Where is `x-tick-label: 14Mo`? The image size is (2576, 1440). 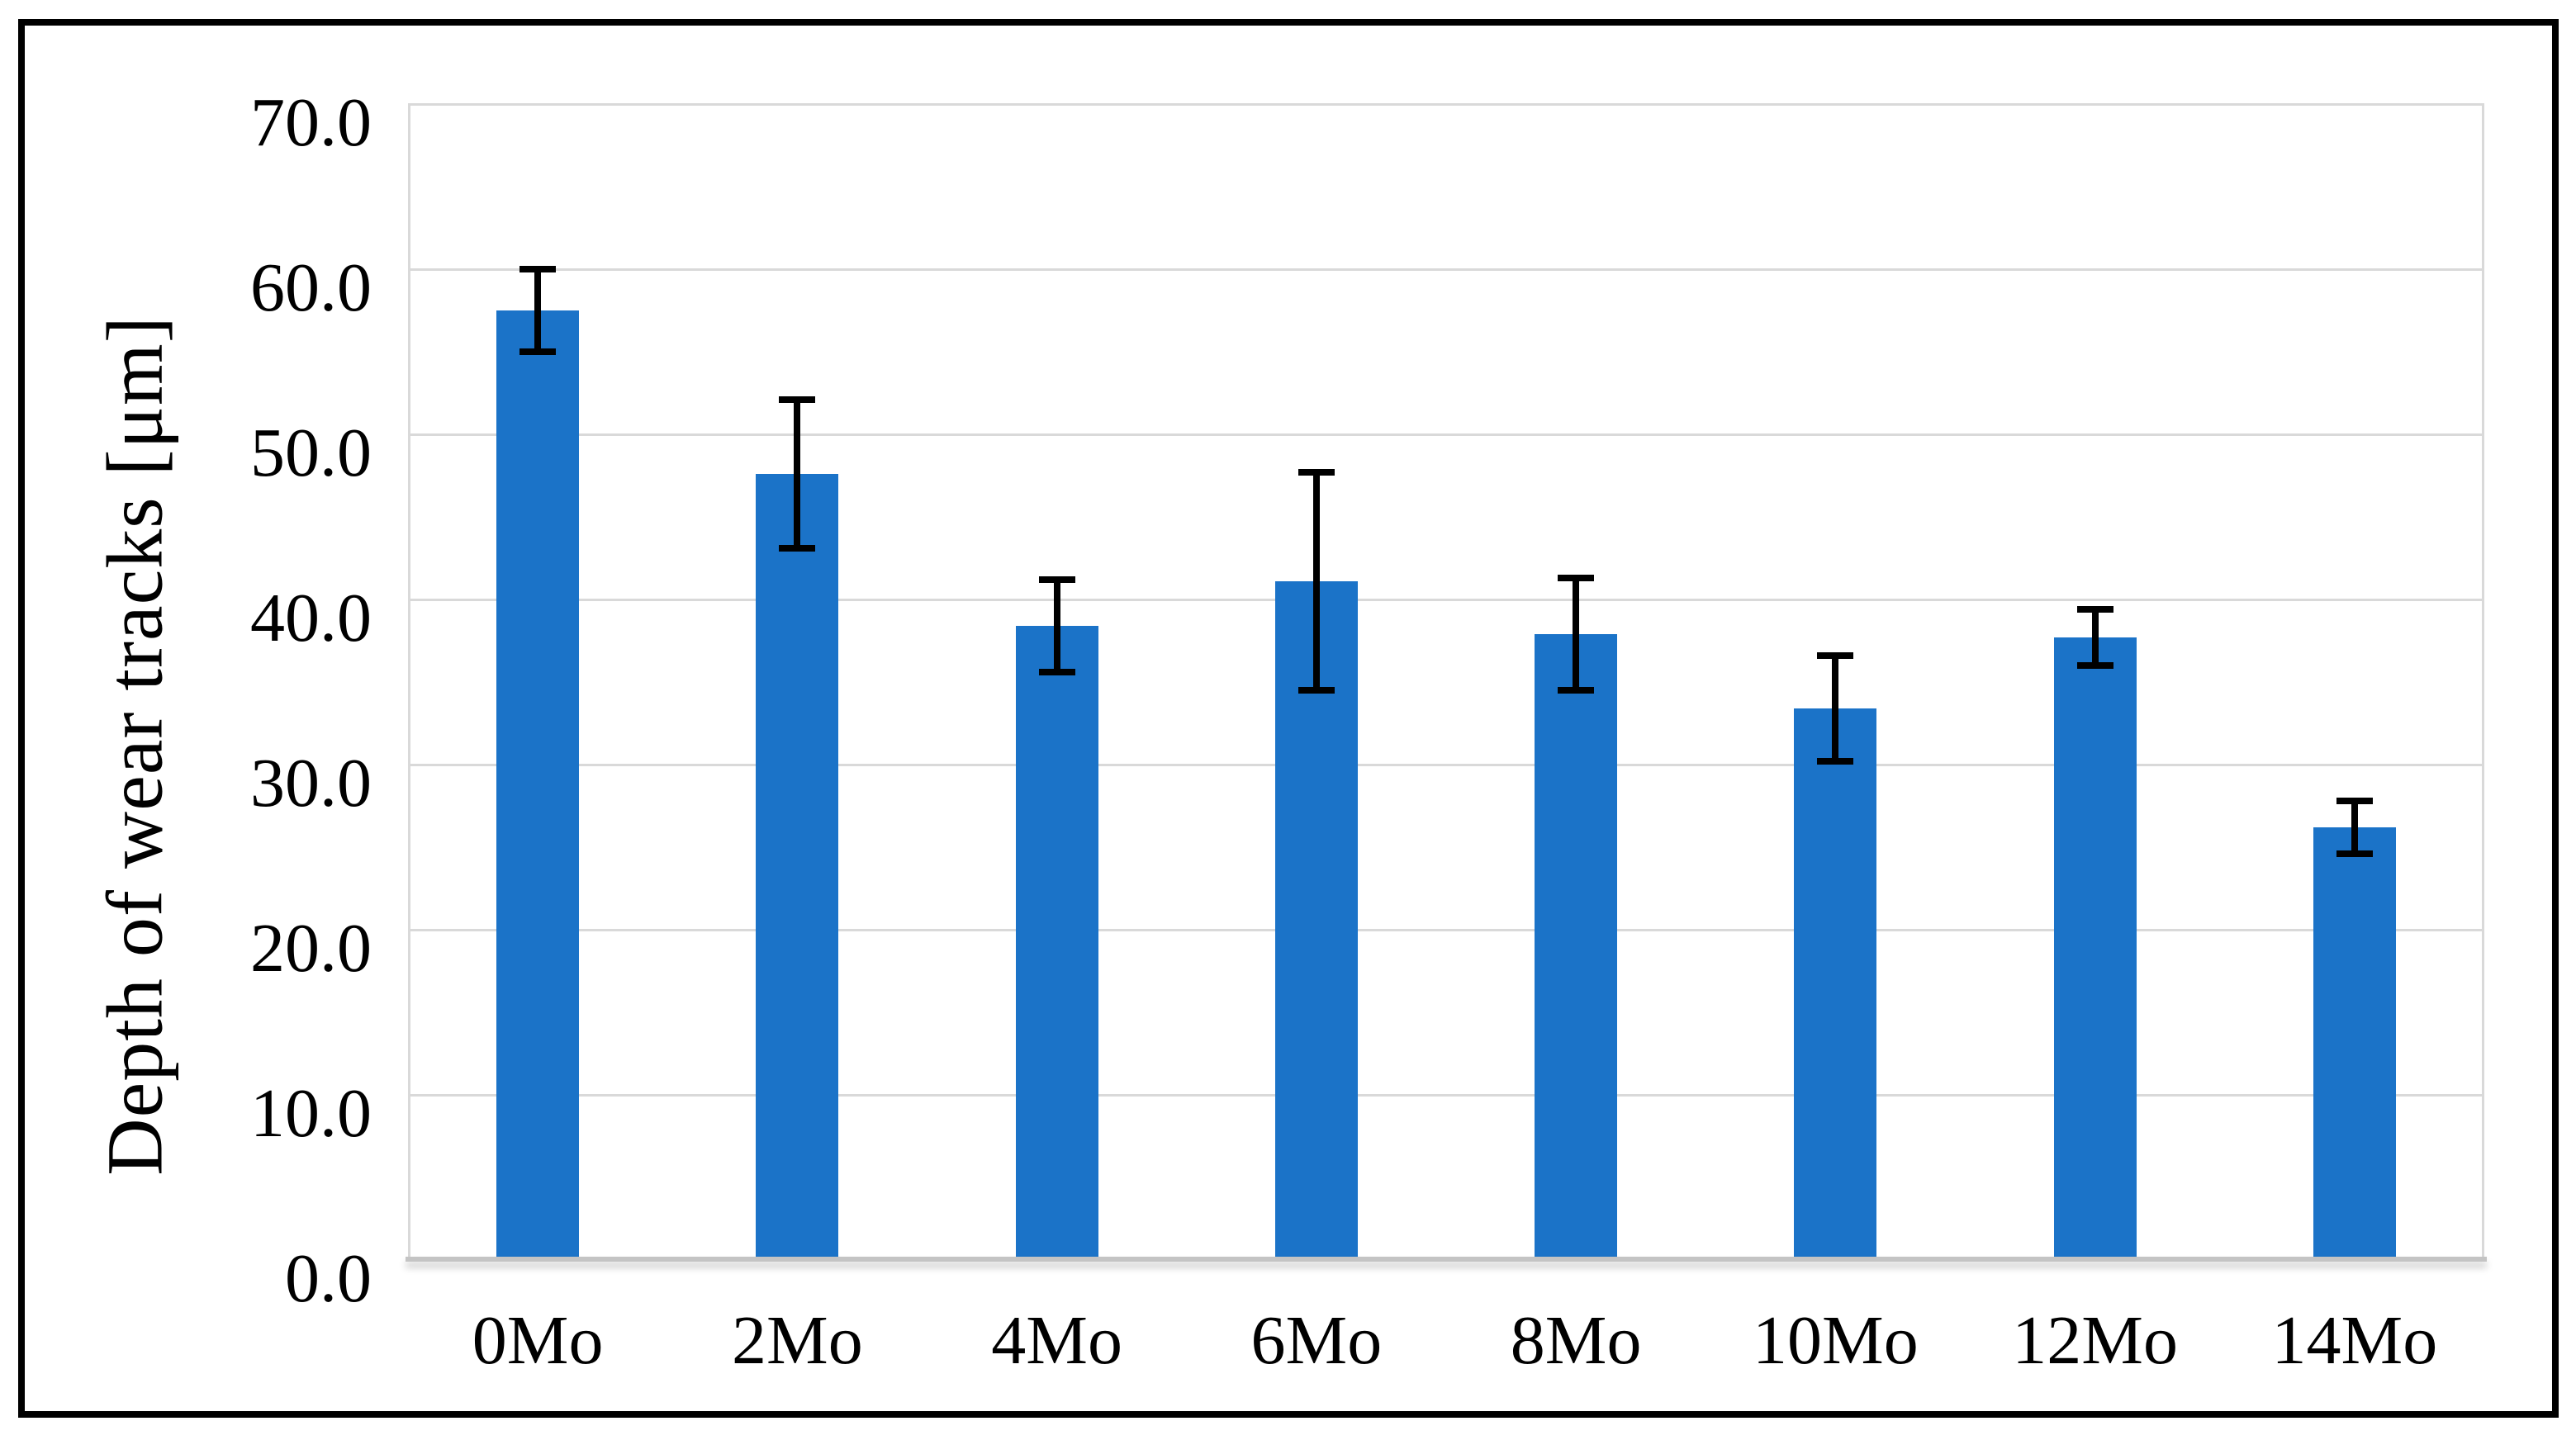 x-tick-label: 14Mo is located at coordinates (2354, 1340).